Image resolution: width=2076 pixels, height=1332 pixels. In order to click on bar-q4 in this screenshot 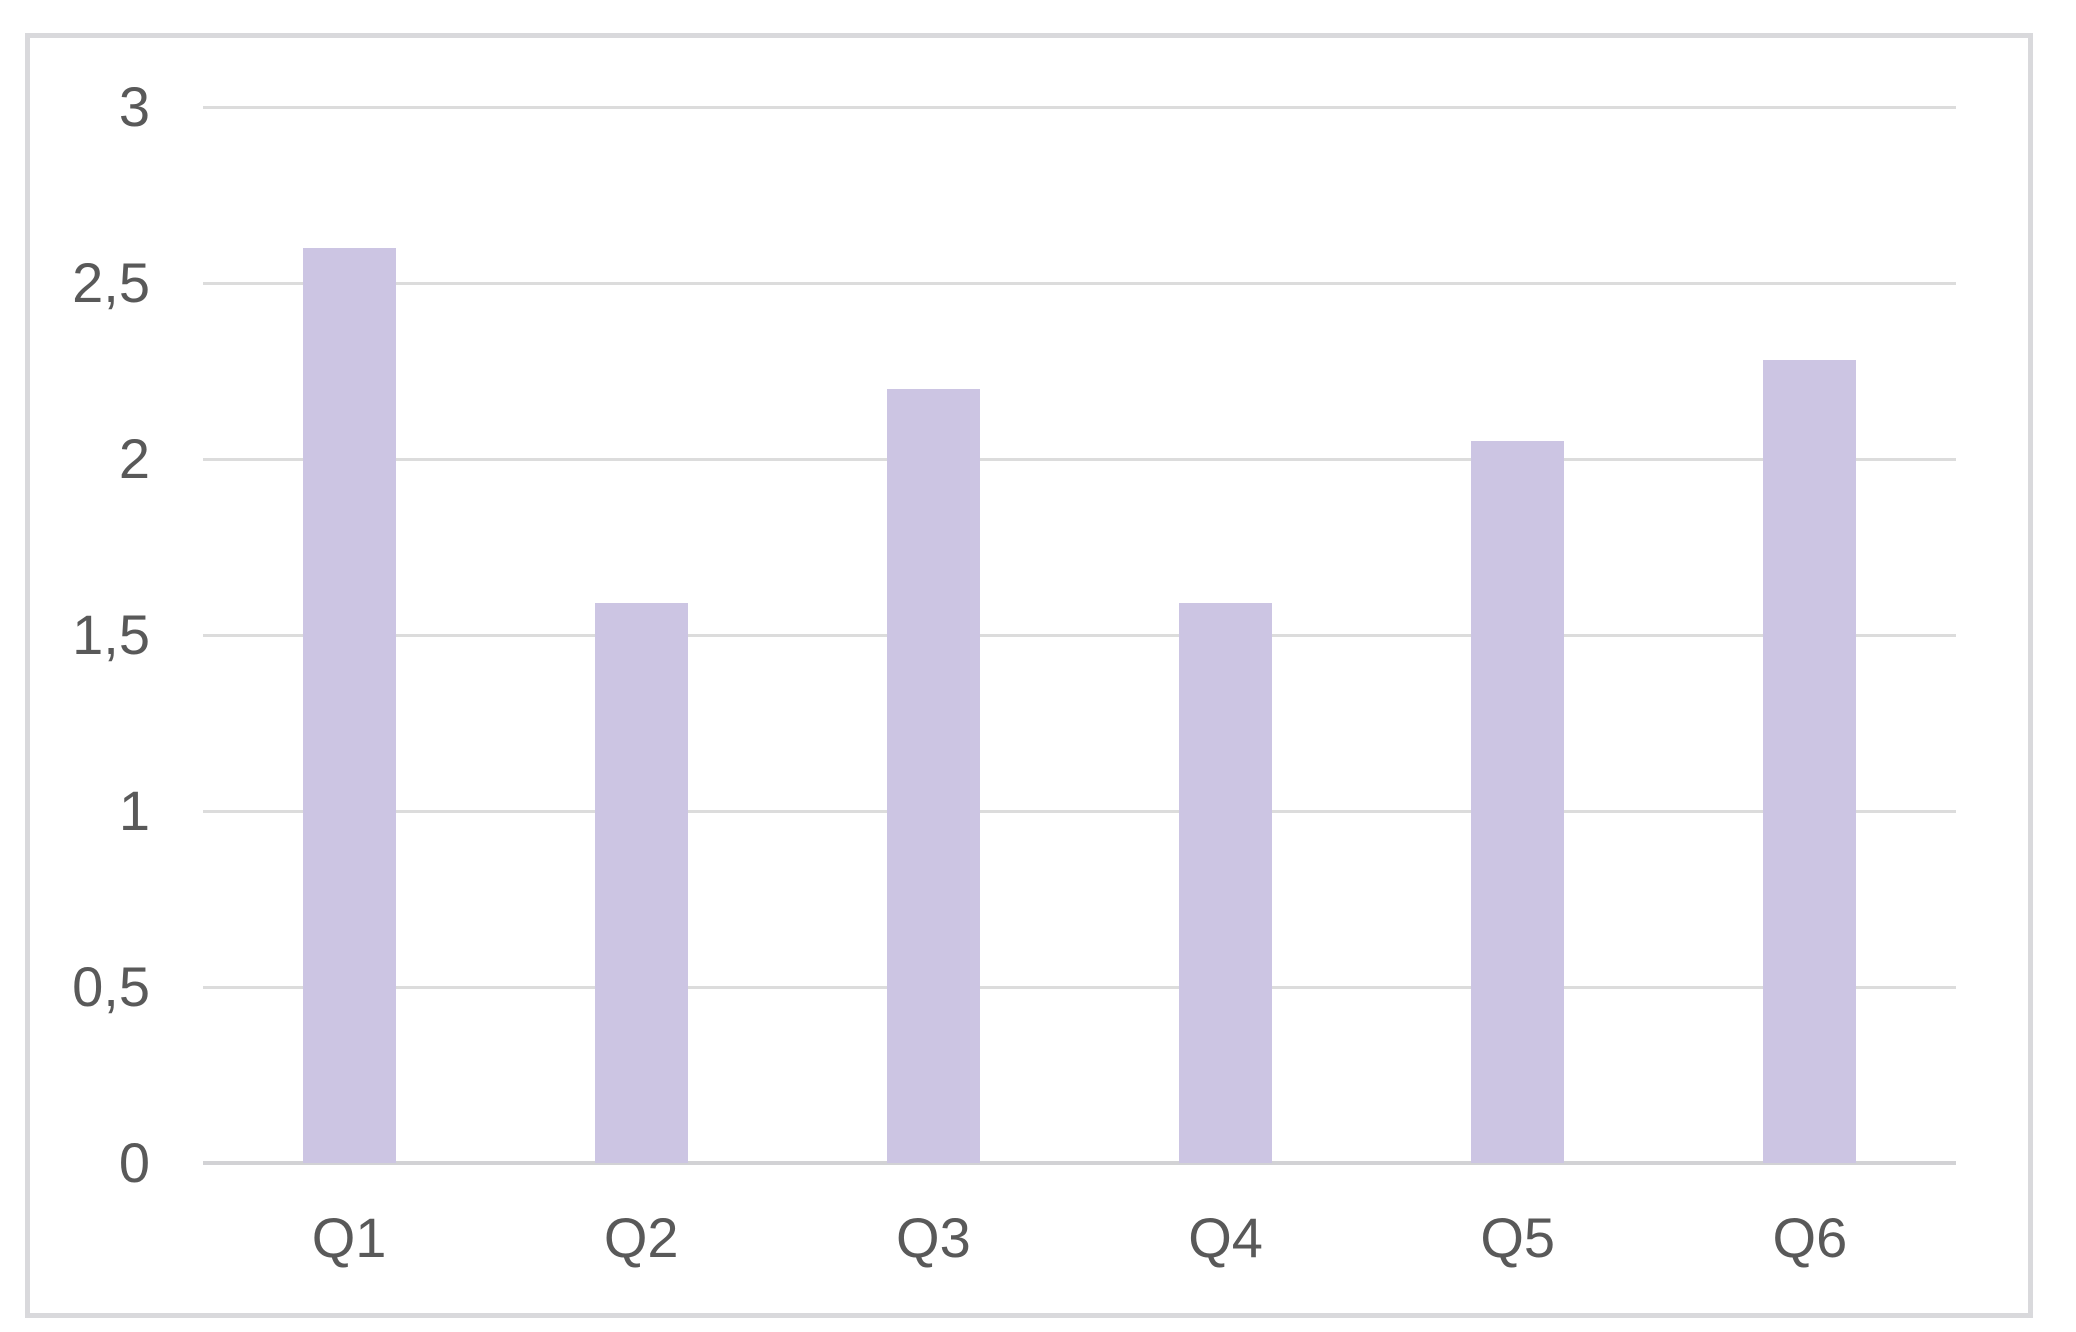, I will do `click(1226, 883)`.